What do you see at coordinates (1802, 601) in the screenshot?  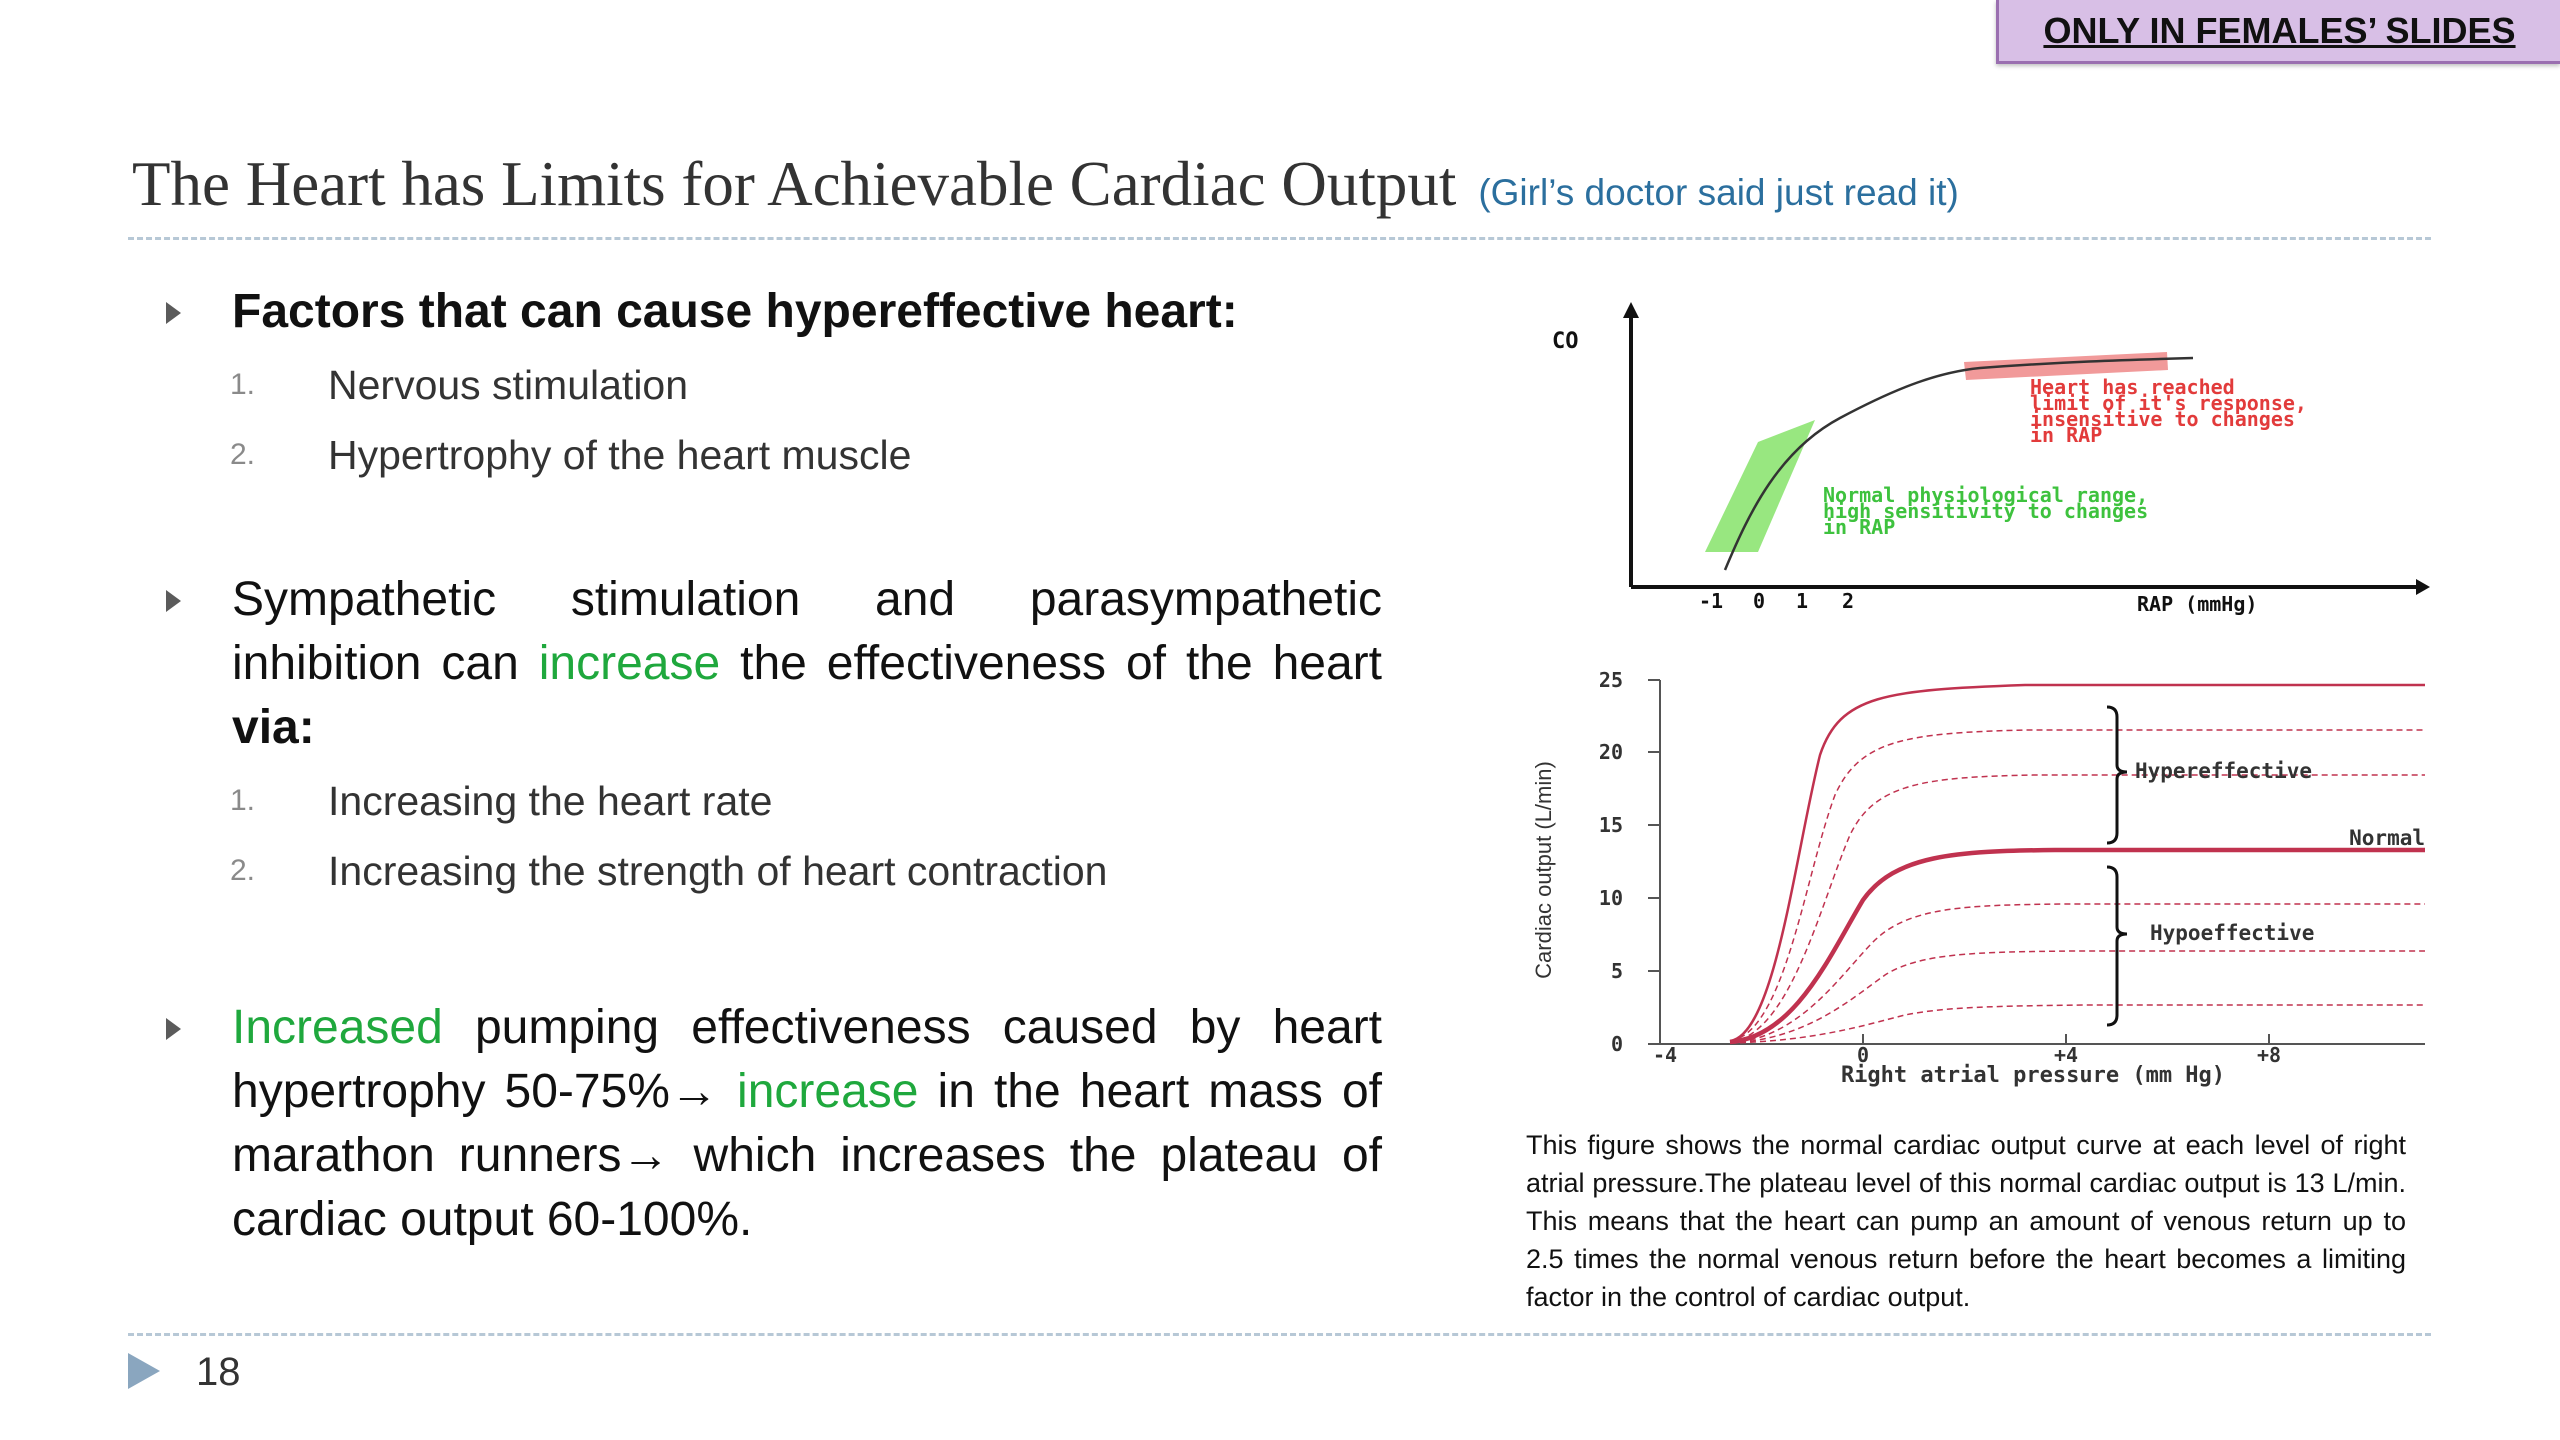 I see `x-tick-label: 1` at bounding box center [1802, 601].